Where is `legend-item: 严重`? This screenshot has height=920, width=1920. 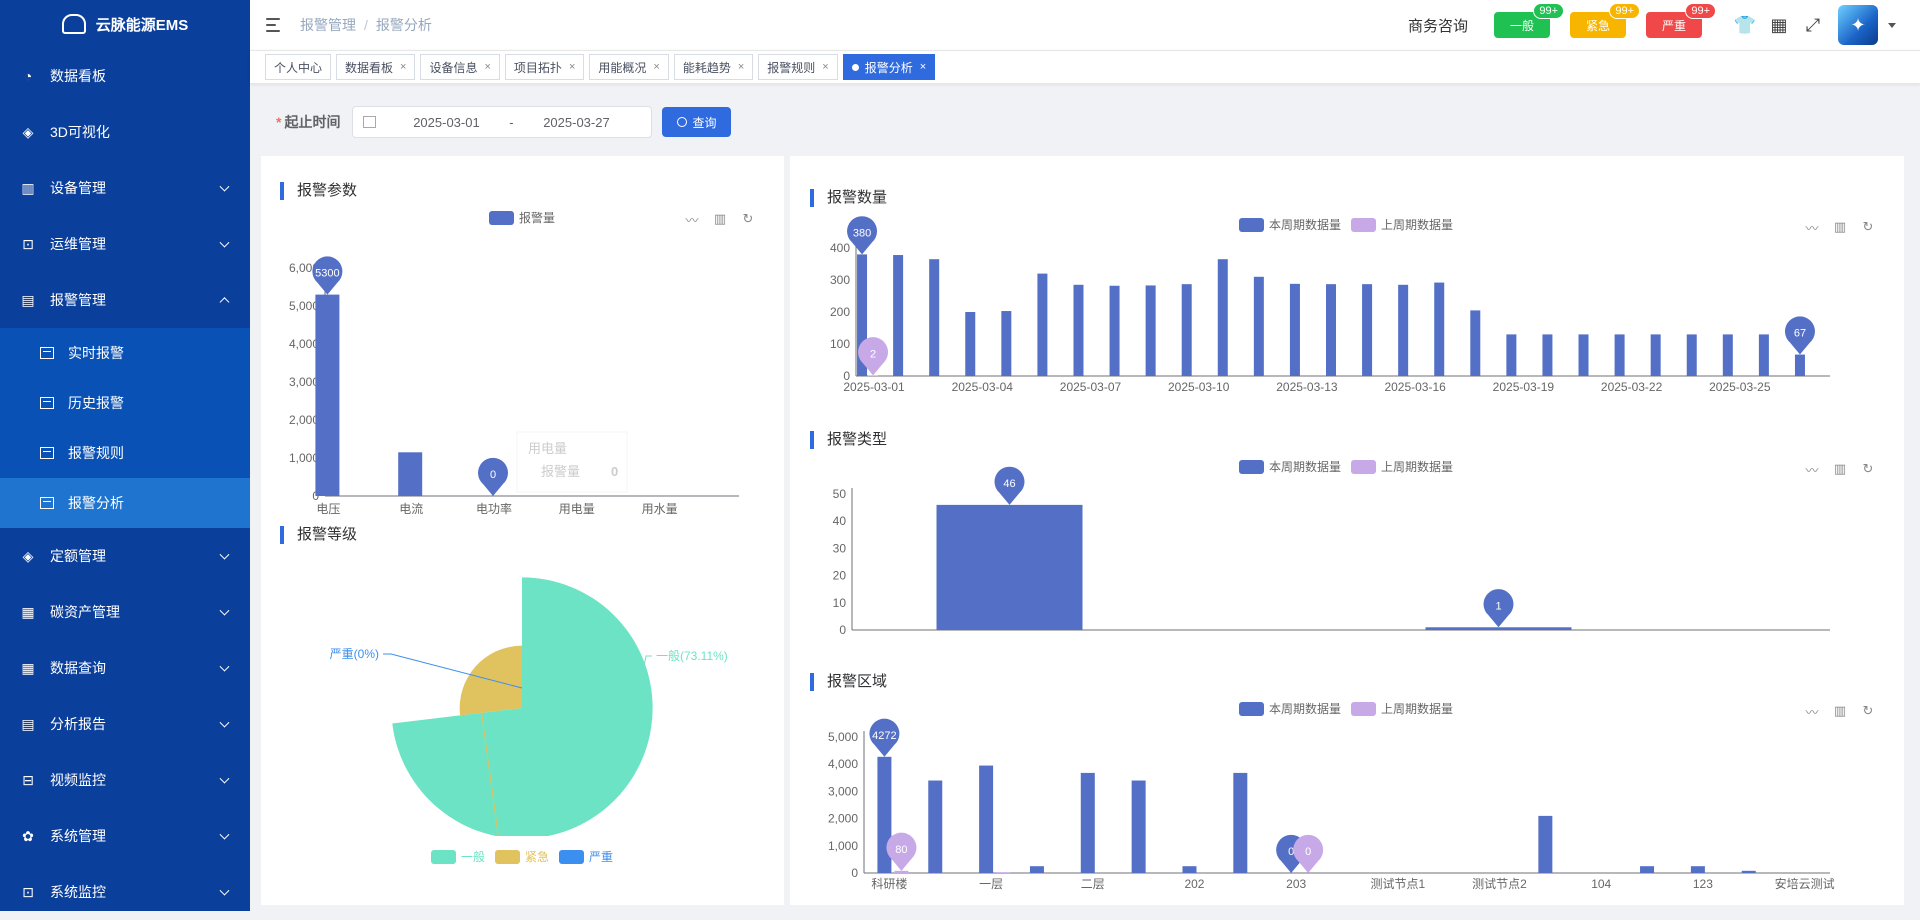
legend-item: 严重 is located at coordinates (586, 856).